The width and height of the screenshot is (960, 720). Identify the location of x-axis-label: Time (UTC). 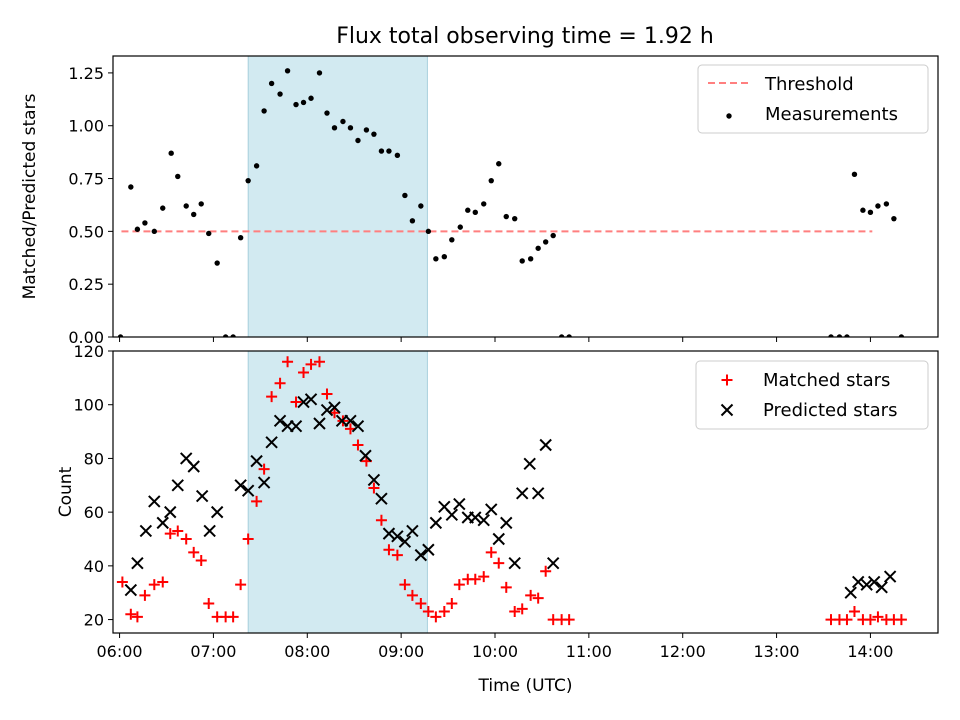
(525, 686).